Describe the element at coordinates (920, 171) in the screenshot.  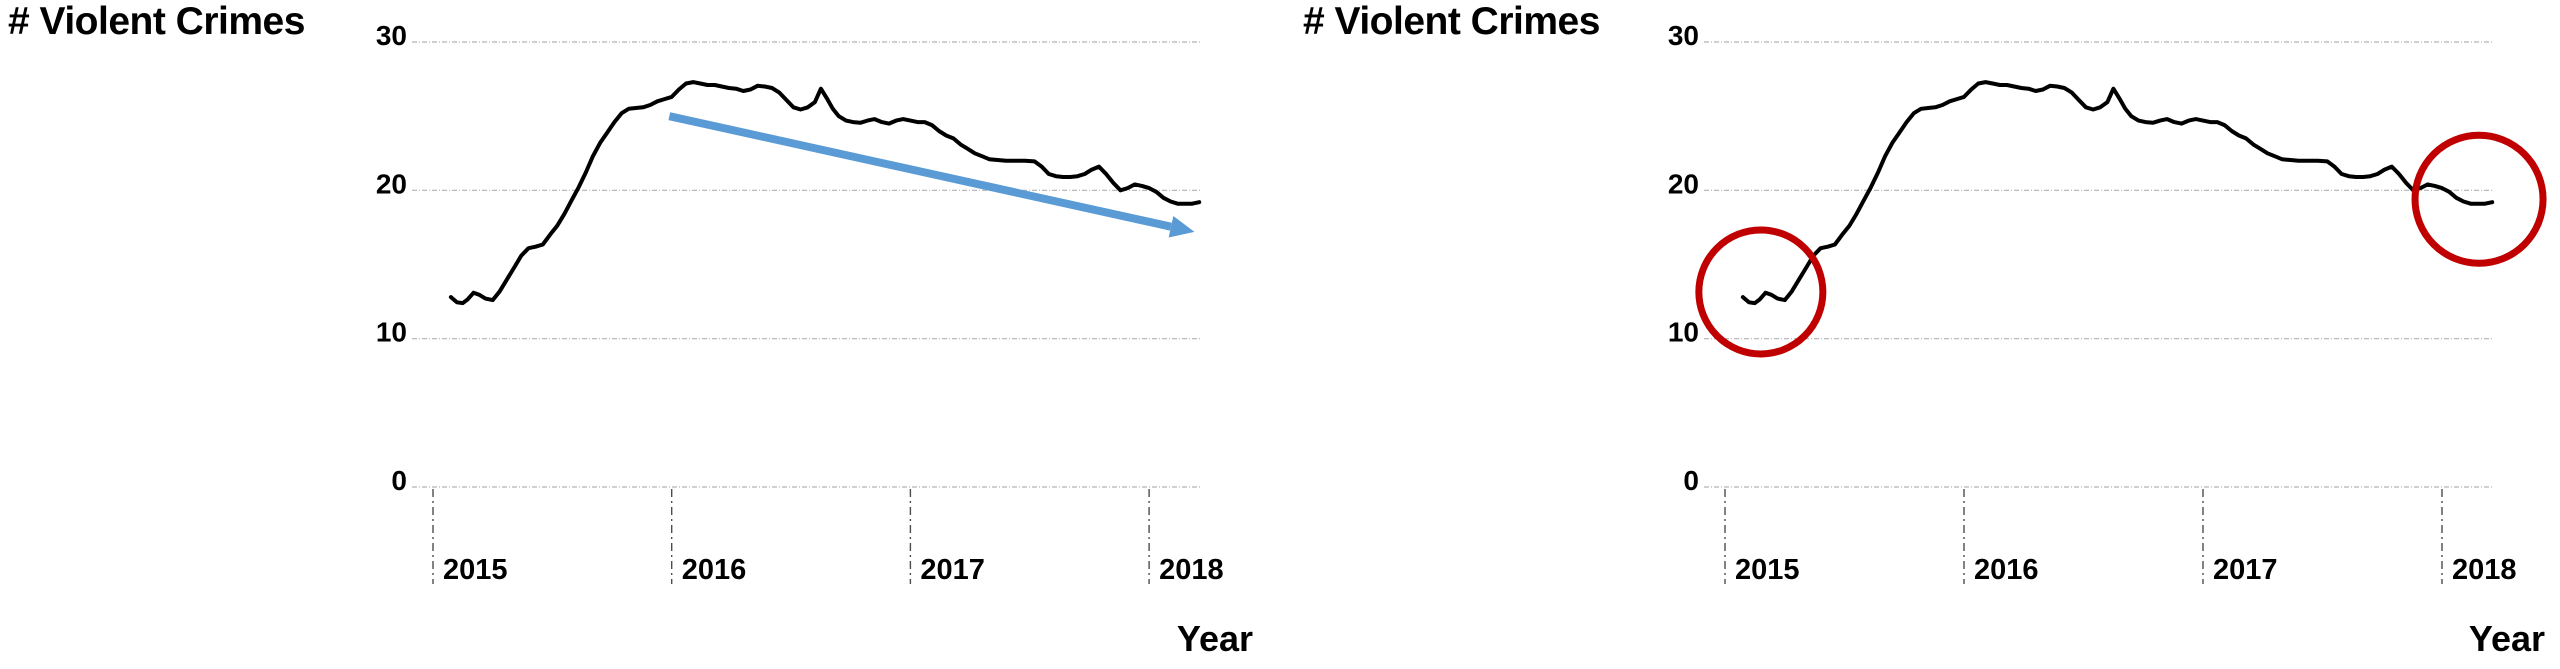
I see `trend-arrow-shaft` at that location.